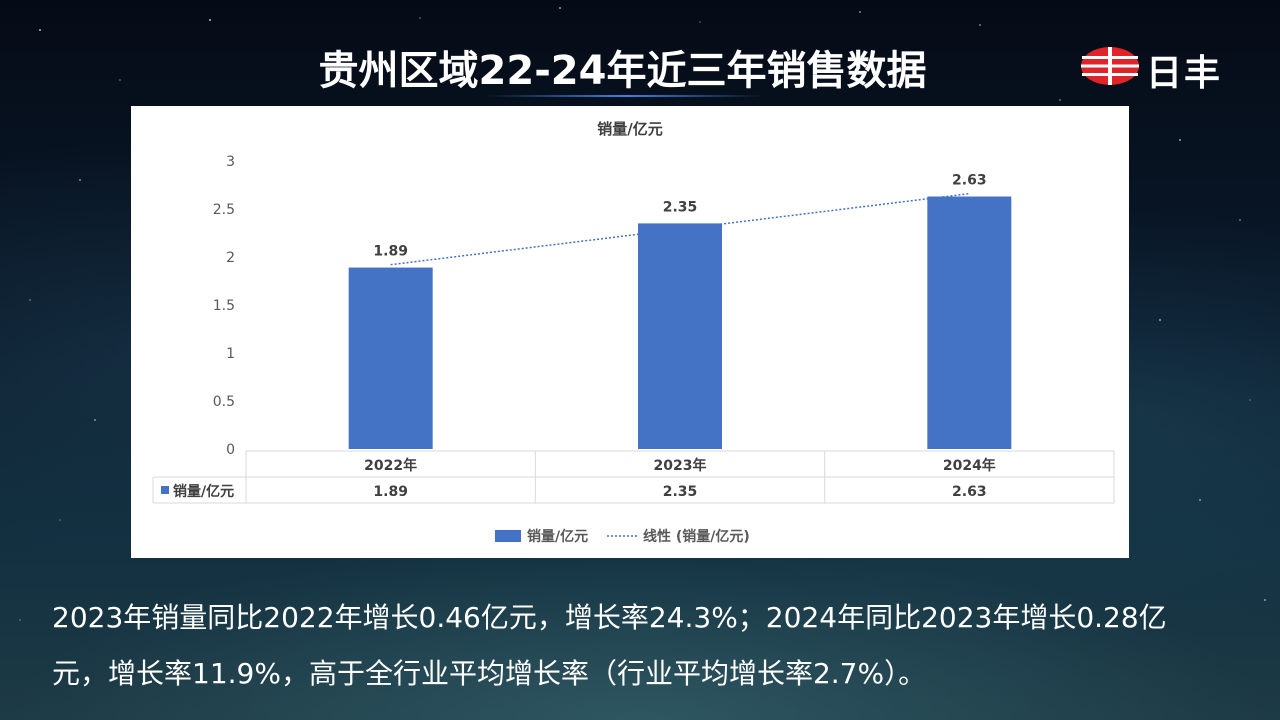 The image size is (1280, 720). What do you see at coordinates (230, 258) in the screenshot?
I see `y-tick-label: 2` at bounding box center [230, 258].